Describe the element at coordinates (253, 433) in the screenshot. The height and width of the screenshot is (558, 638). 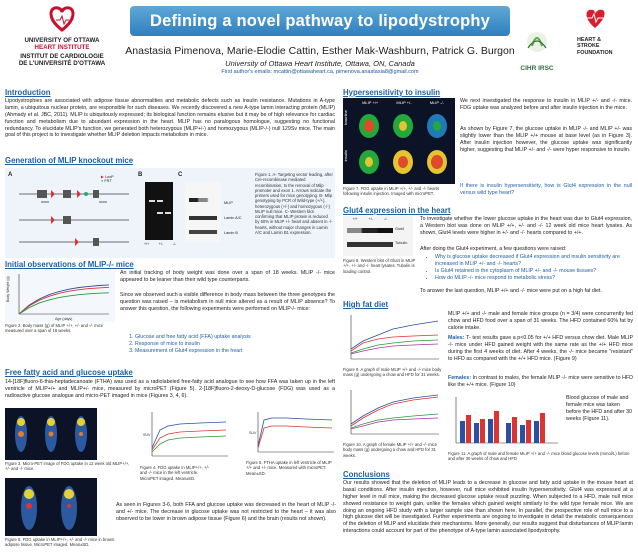
I see `fig5-ylabel: SUV` at that location.